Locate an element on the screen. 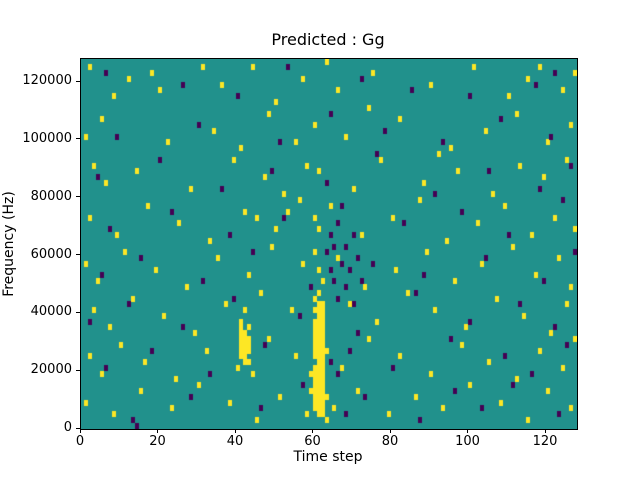 This screenshot has height=480, width=640. x-tick-label: 20 is located at coordinates (157, 441).